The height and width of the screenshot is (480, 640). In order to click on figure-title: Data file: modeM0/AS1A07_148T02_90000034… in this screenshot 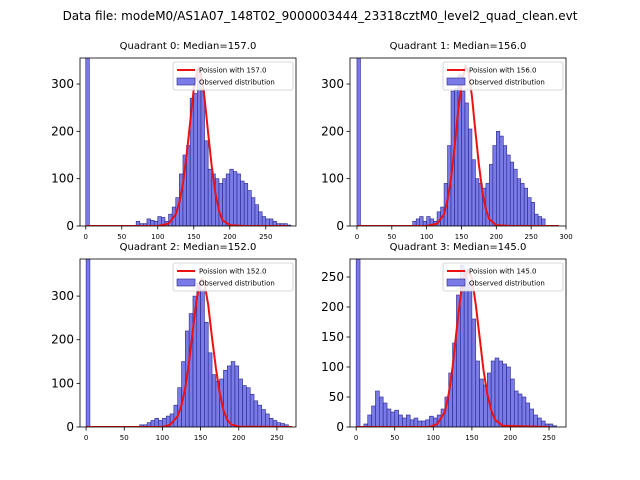, I will do `click(320, 16)`.